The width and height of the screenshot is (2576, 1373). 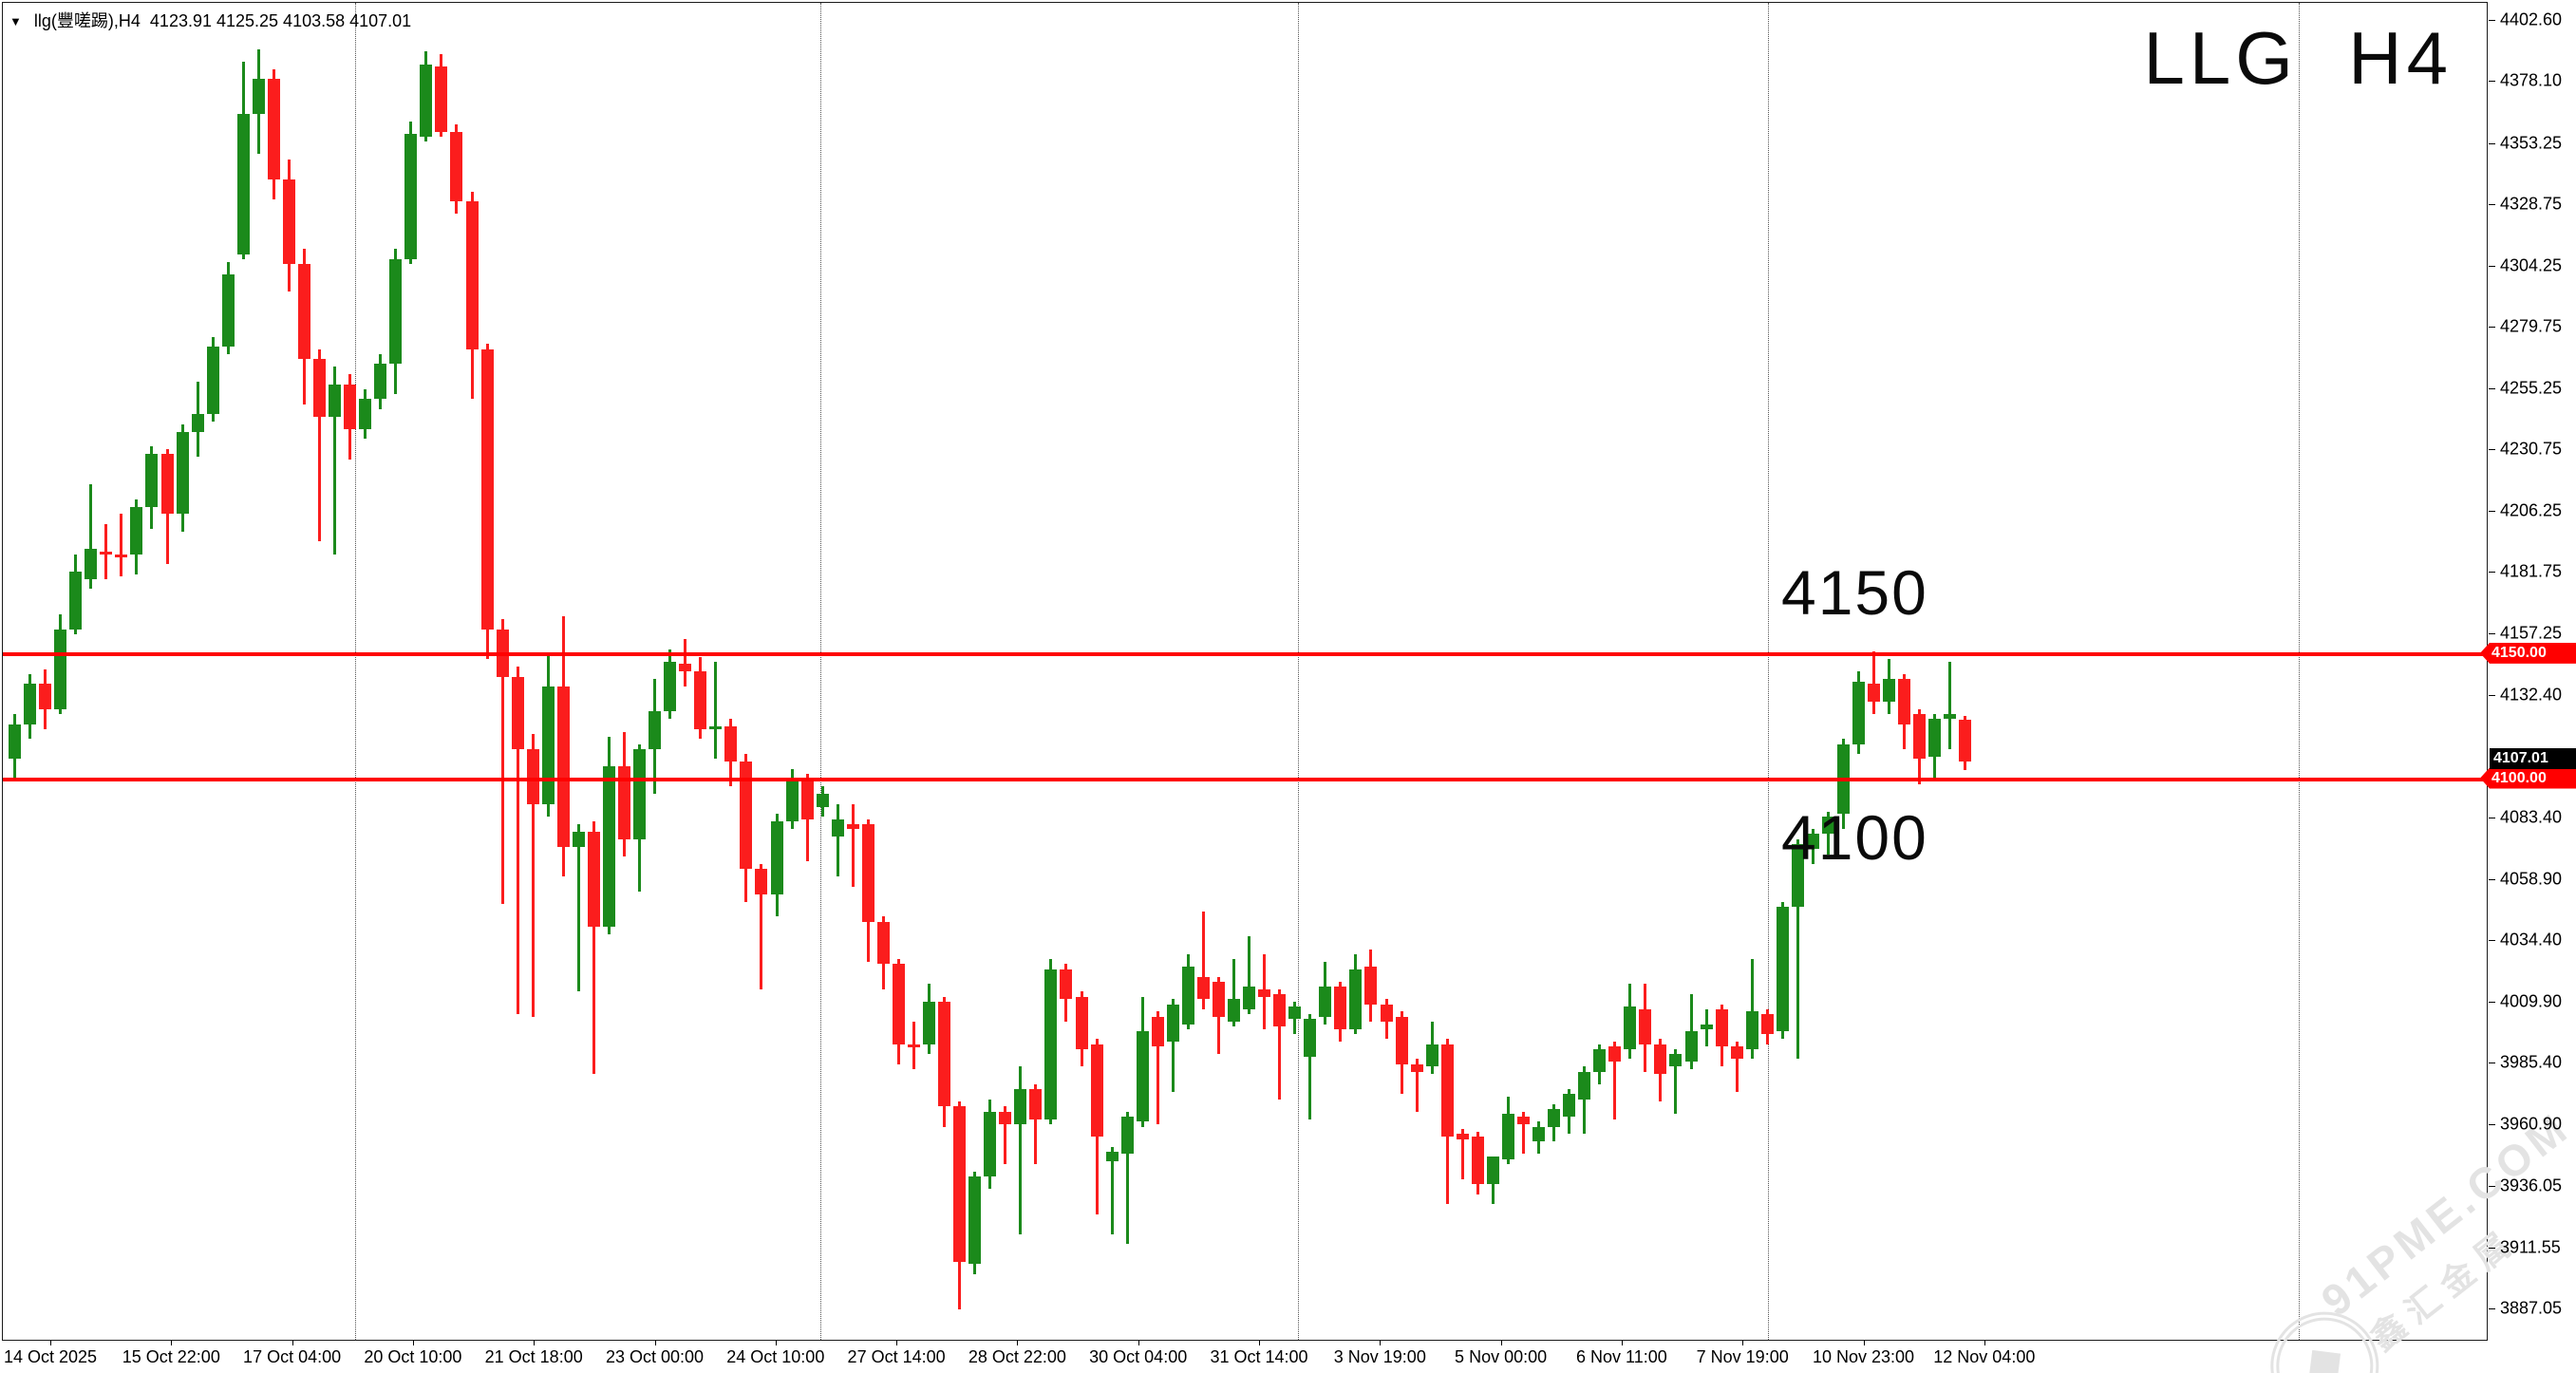 I want to click on time-axis-label: 10 Nov 23:00, so click(x=1863, y=1356).